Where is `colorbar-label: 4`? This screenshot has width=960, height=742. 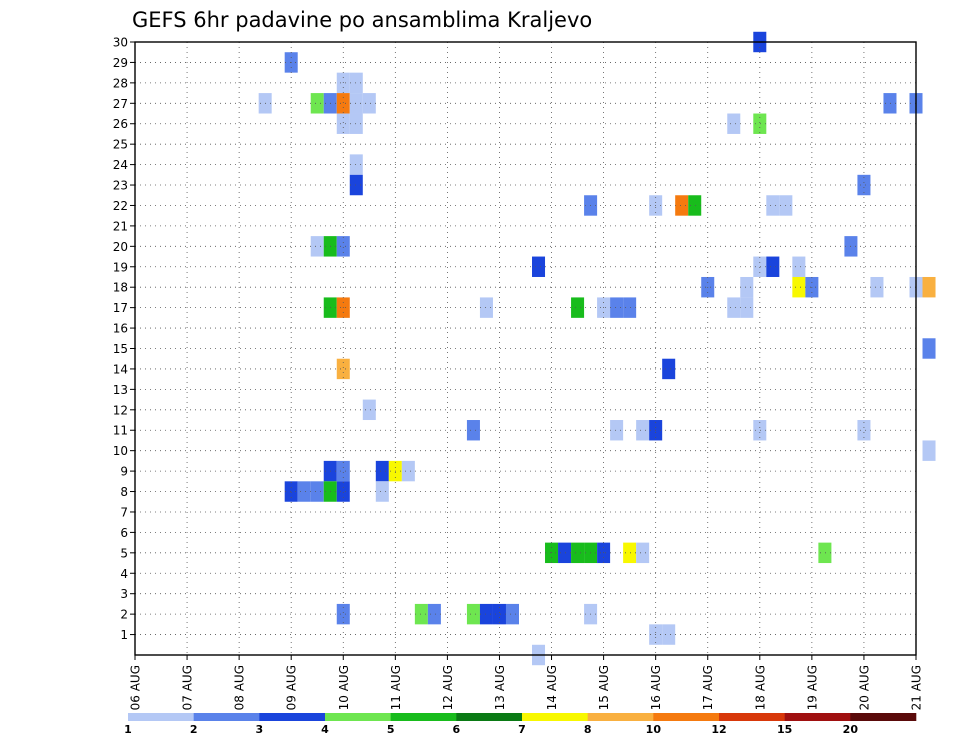
colorbar-label: 4 is located at coordinates (325, 729).